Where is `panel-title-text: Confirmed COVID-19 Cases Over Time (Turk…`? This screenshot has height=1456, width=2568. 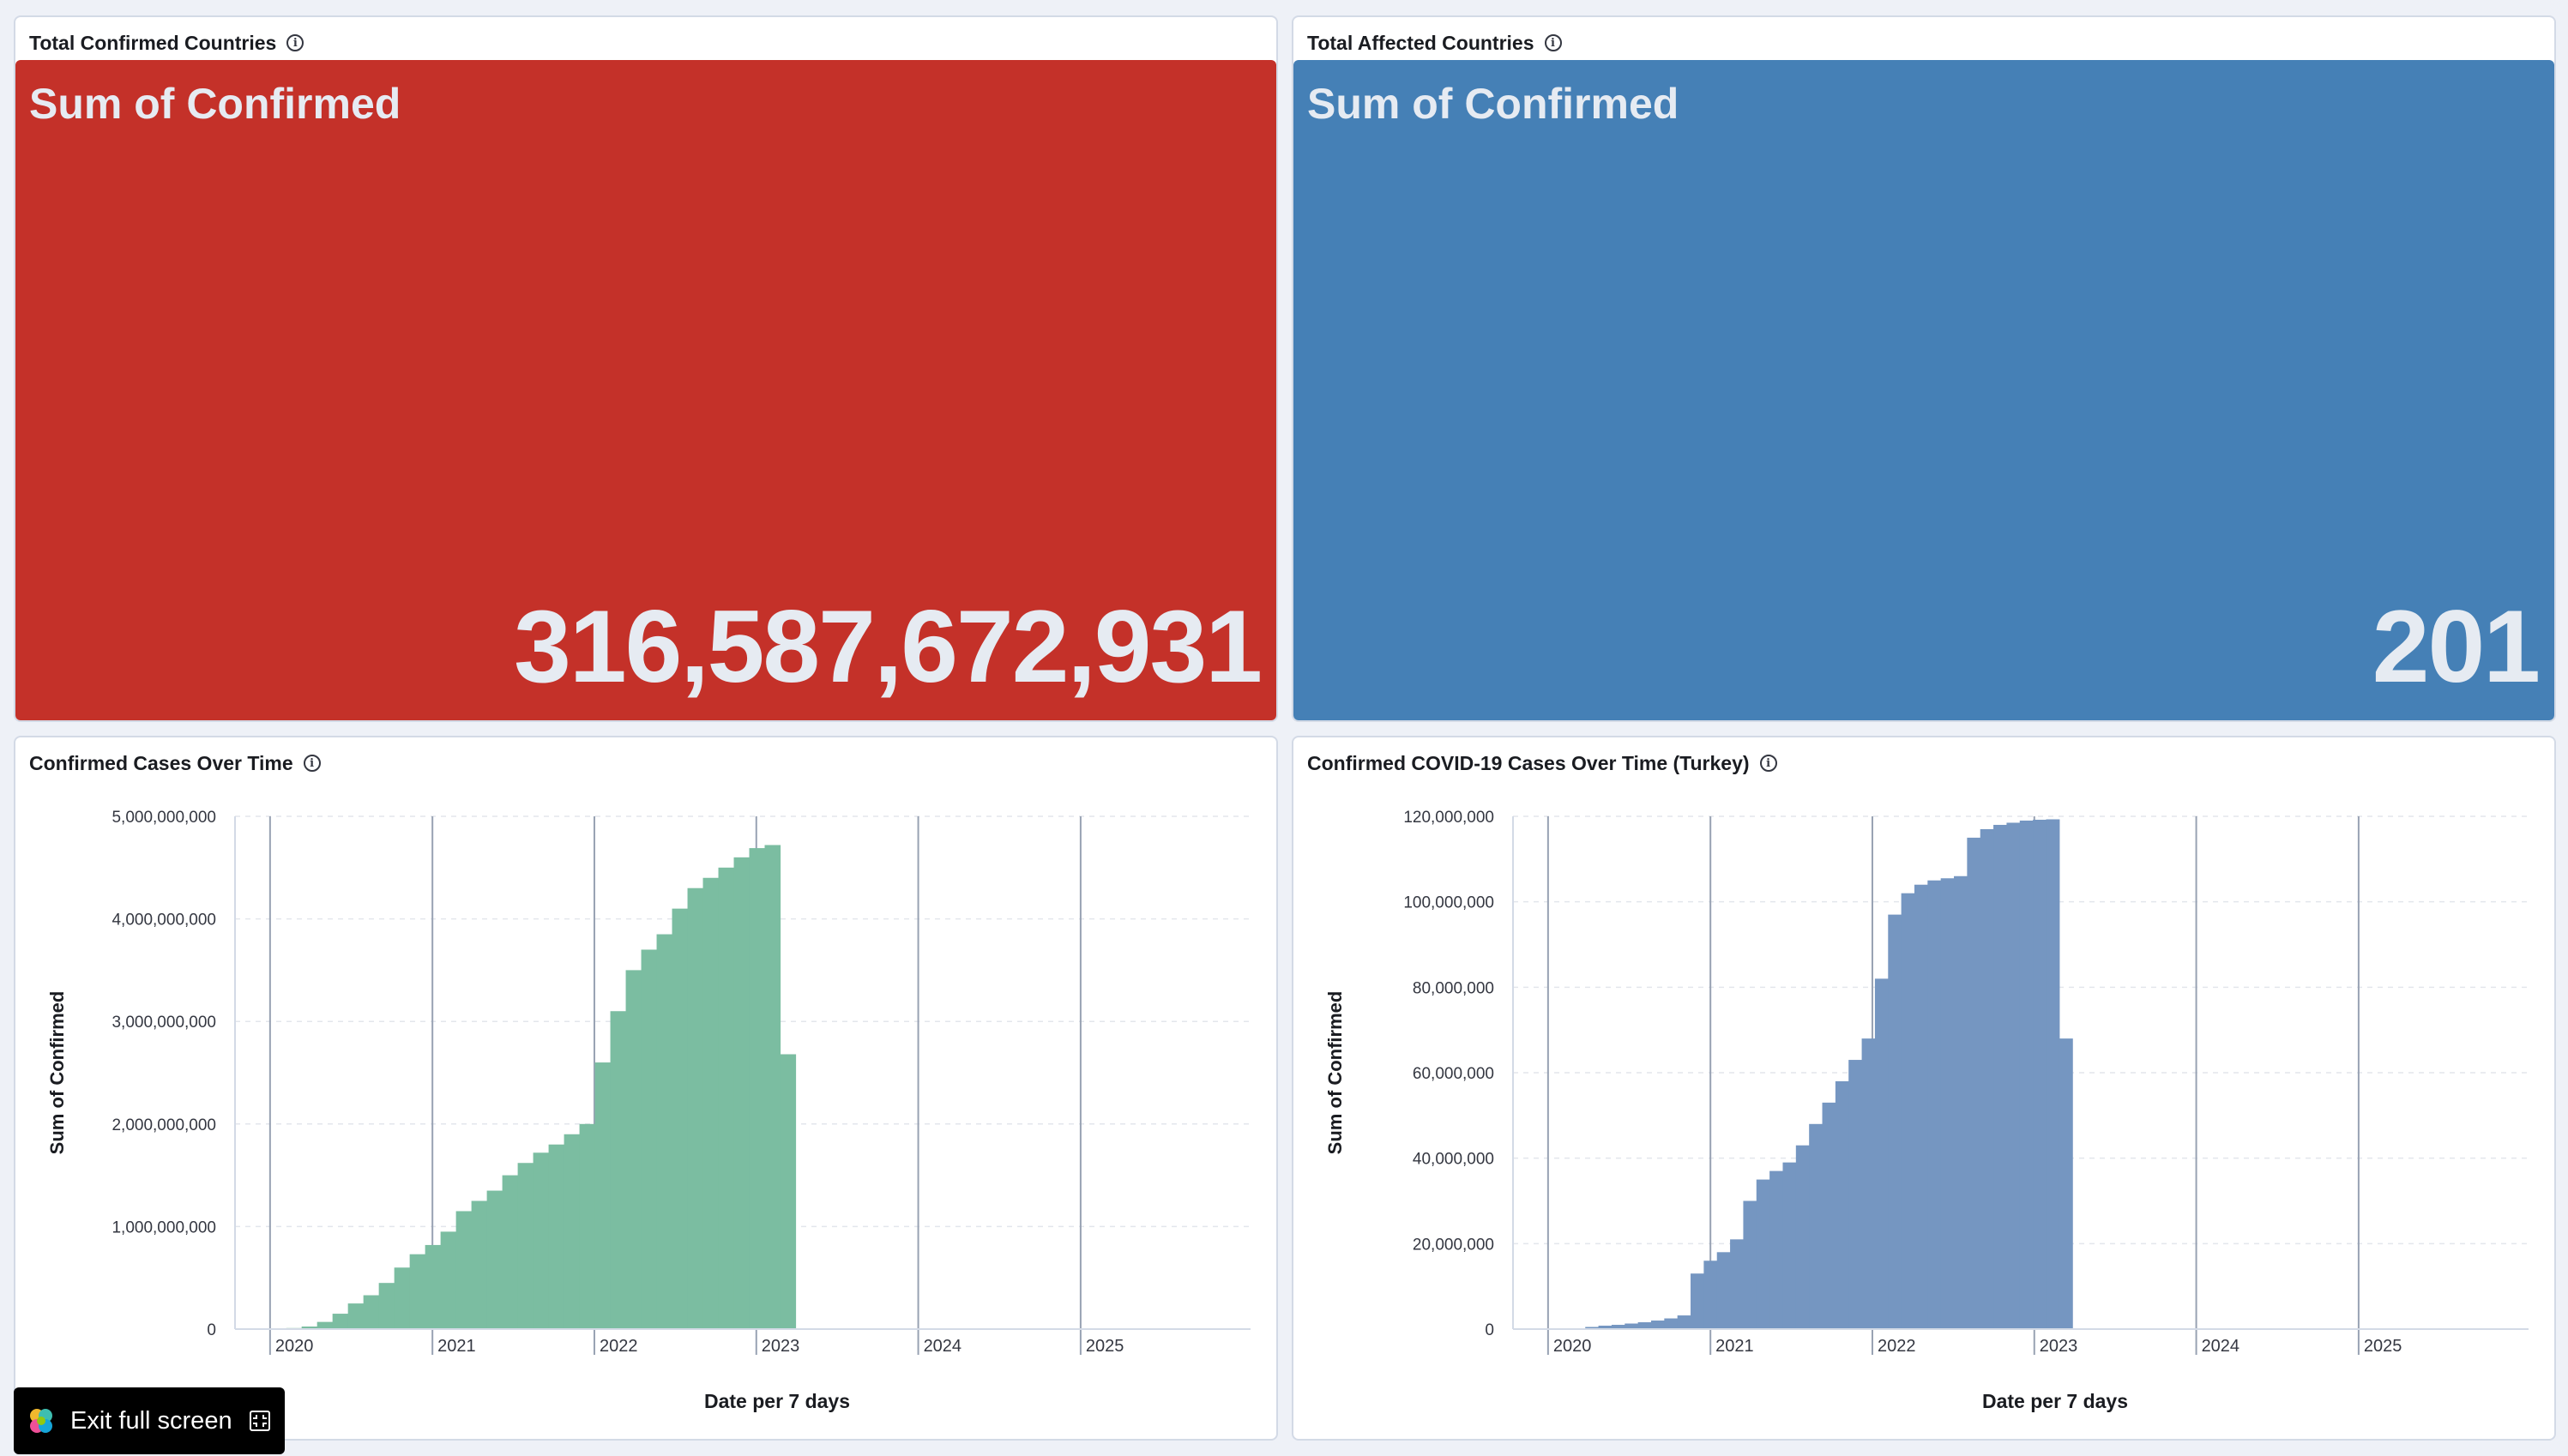
panel-title-text: Confirmed COVID-19 Cases Over Time (Turk… is located at coordinates (1528, 762).